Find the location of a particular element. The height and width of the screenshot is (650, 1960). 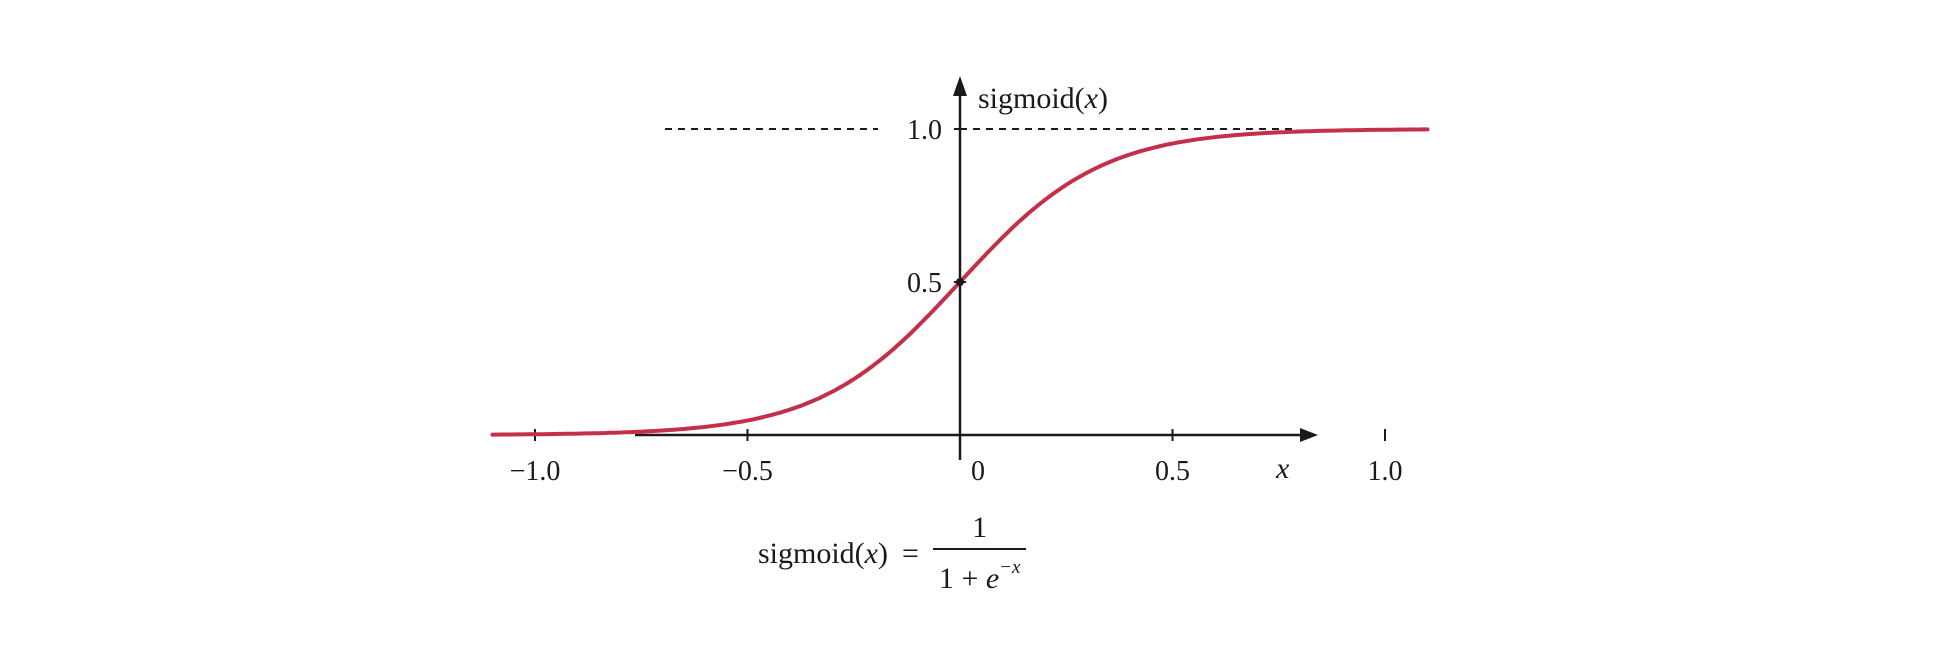

x-tick-label: −1.0 is located at coordinates (535, 471).